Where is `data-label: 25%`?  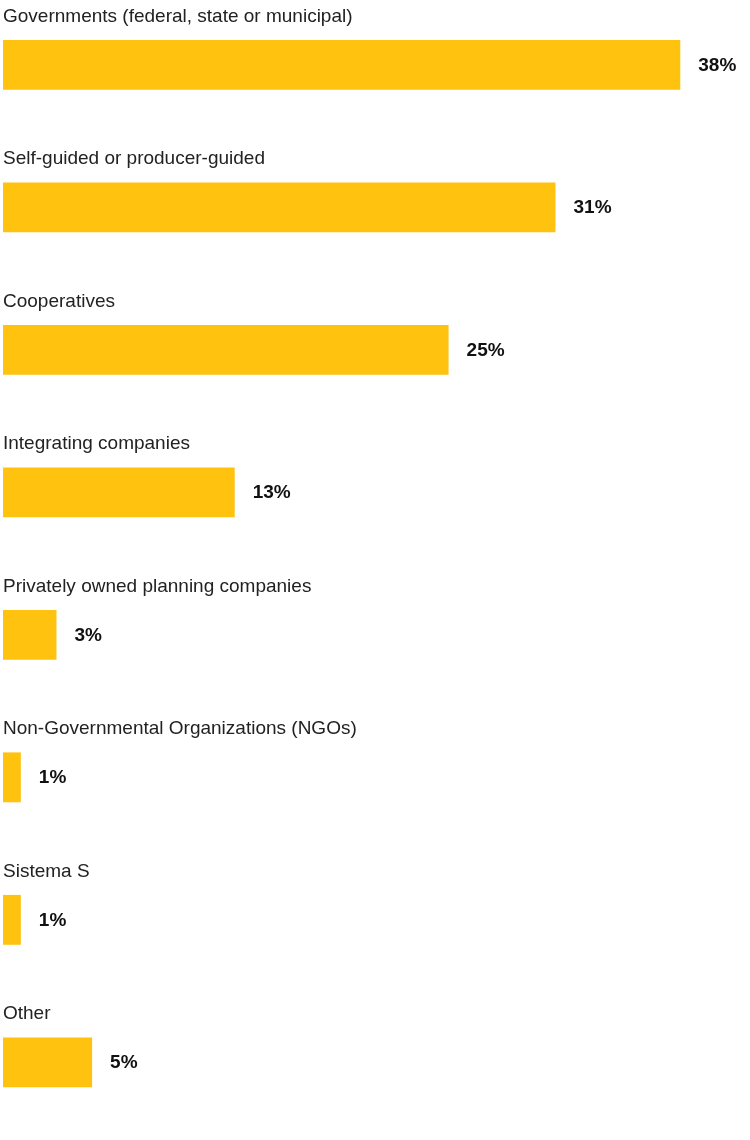 data-label: 25% is located at coordinates (485, 349).